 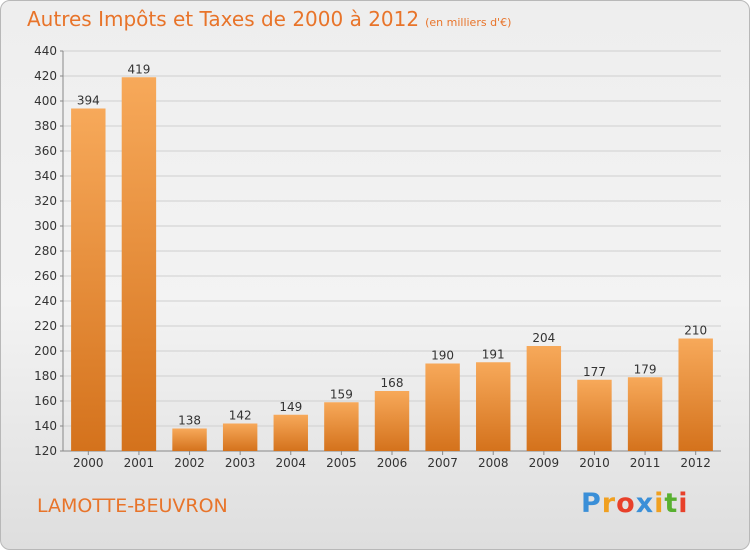 What do you see at coordinates (290, 407) in the screenshot?
I see `bar-value-label: 149` at bounding box center [290, 407].